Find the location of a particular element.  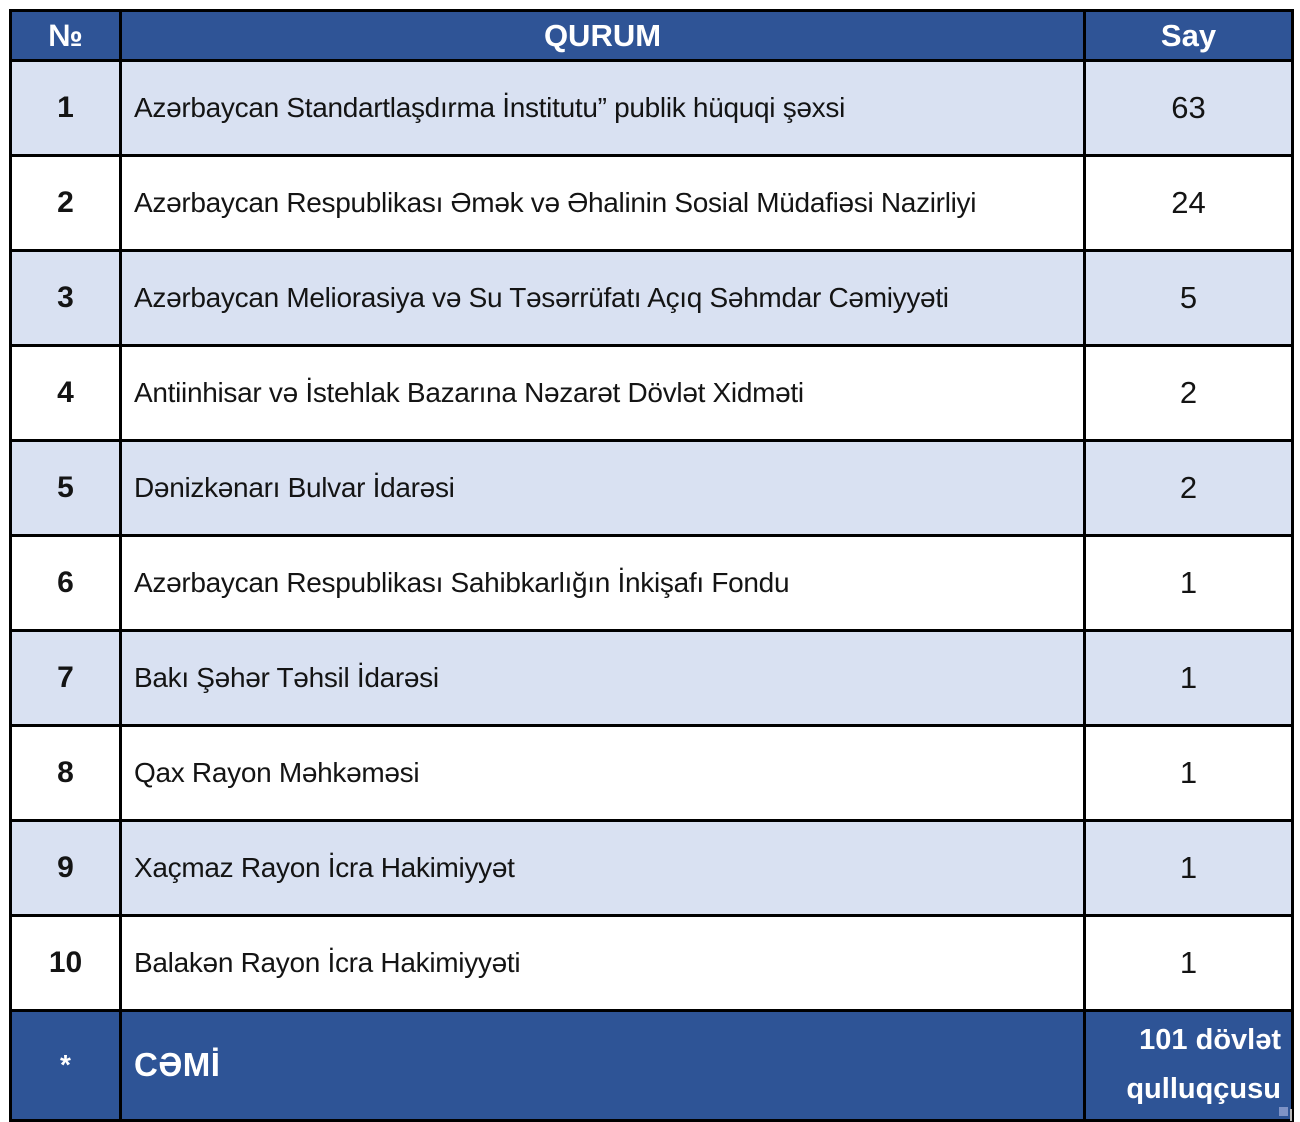

row-number-cell: 6 is located at coordinates (65, 583).